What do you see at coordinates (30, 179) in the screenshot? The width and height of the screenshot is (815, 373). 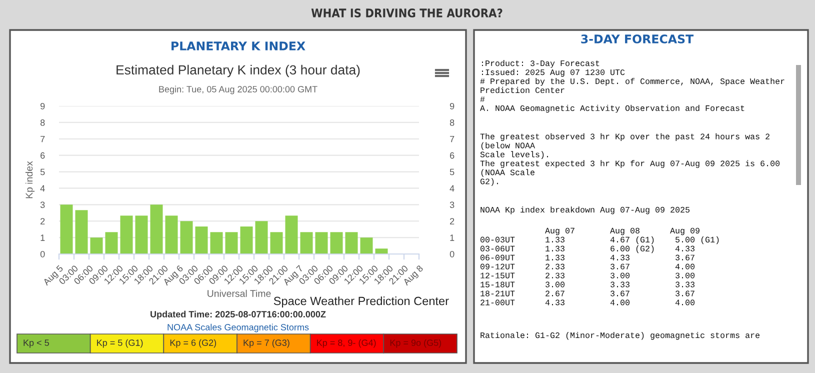 I see `y-axis-title: Kp index` at bounding box center [30, 179].